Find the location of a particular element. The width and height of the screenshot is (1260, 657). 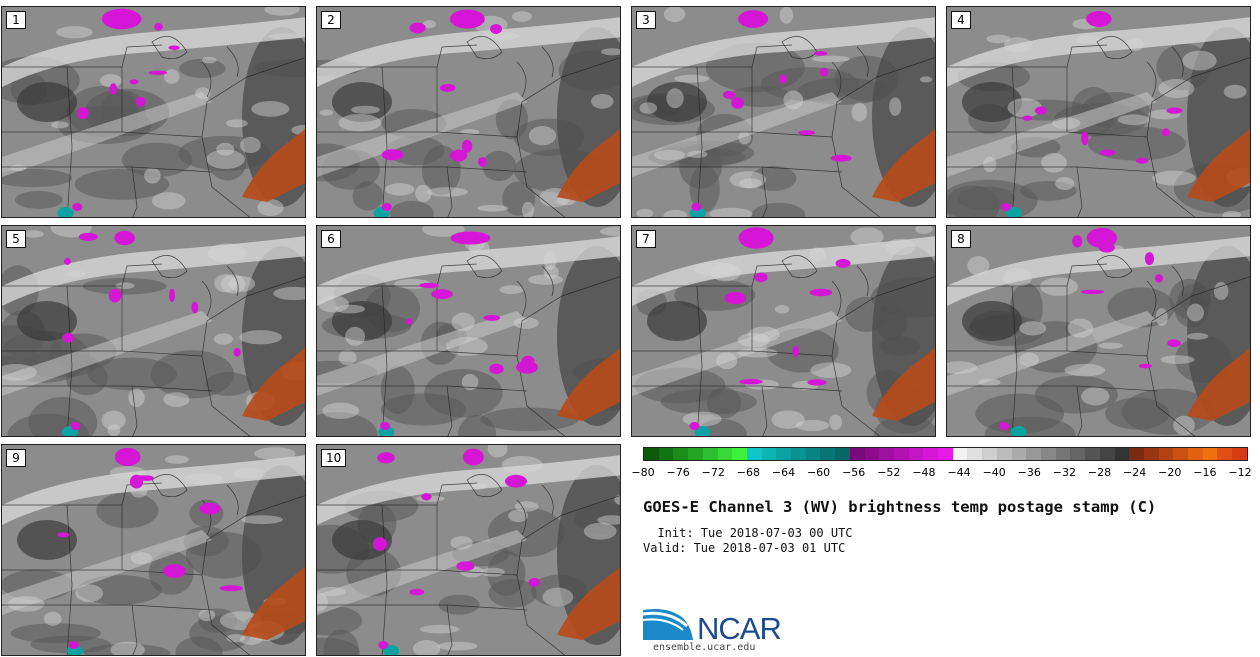

ncar-url: ensemble.ucar.edu is located at coordinates (704, 647).